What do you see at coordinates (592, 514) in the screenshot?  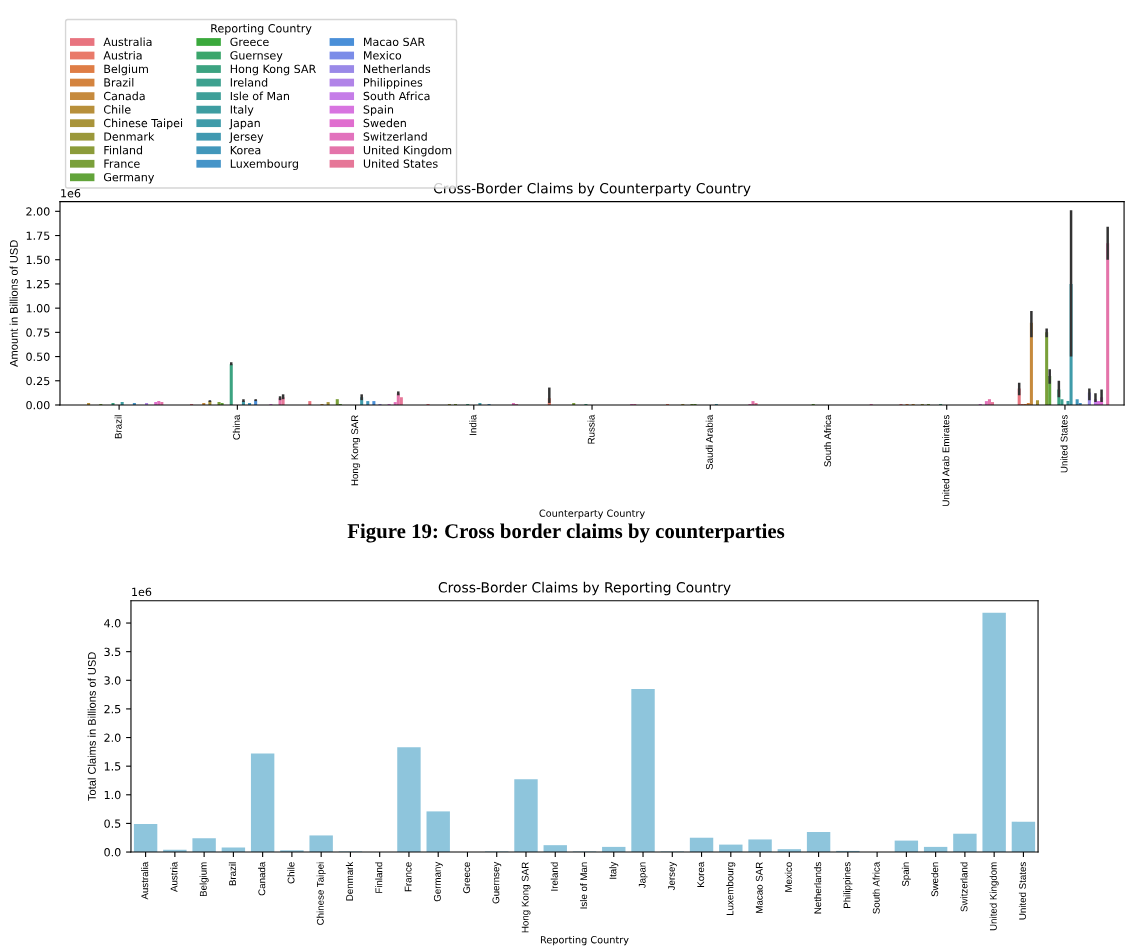 I see `x-axis-title: Counterparty Country` at bounding box center [592, 514].